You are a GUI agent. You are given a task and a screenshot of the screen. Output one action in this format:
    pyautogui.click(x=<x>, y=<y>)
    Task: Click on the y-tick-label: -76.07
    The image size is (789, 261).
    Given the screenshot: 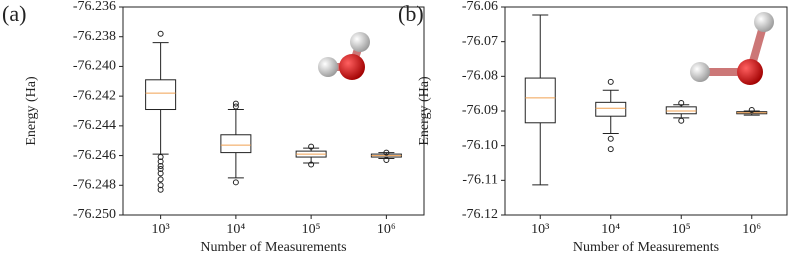 What is the action you would take?
    pyautogui.click(x=480, y=41)
    